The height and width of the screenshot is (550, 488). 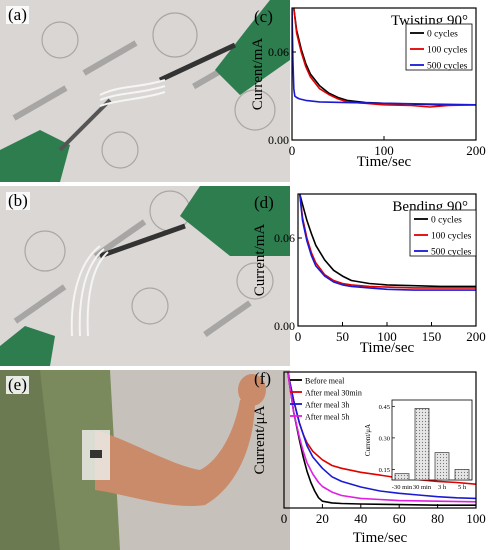 I want to click on inset-category-label: -30 min, so click(x=402, y=487).